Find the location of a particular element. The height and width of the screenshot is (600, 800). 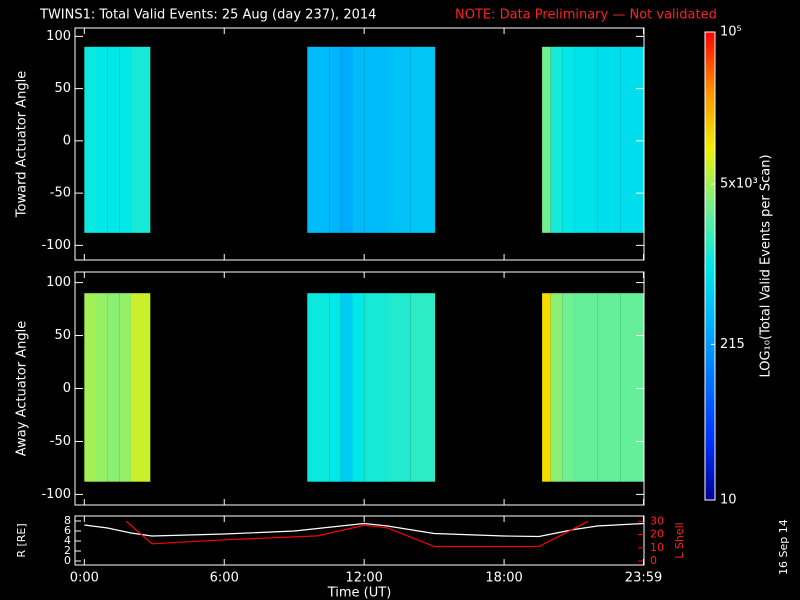

colorbar-label: LOG₁₀(Total Valid Events per Scan) is located at coordinates (766, 265).